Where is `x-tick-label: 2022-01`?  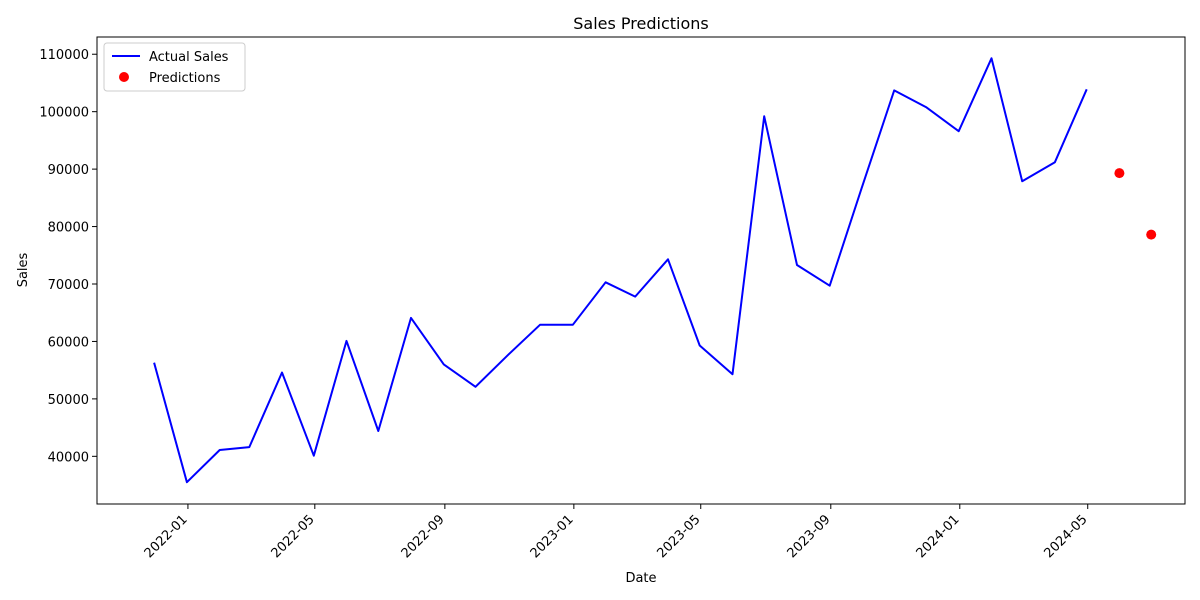 x-tick-label: 2022-01 is located at coordinates (166, 536).